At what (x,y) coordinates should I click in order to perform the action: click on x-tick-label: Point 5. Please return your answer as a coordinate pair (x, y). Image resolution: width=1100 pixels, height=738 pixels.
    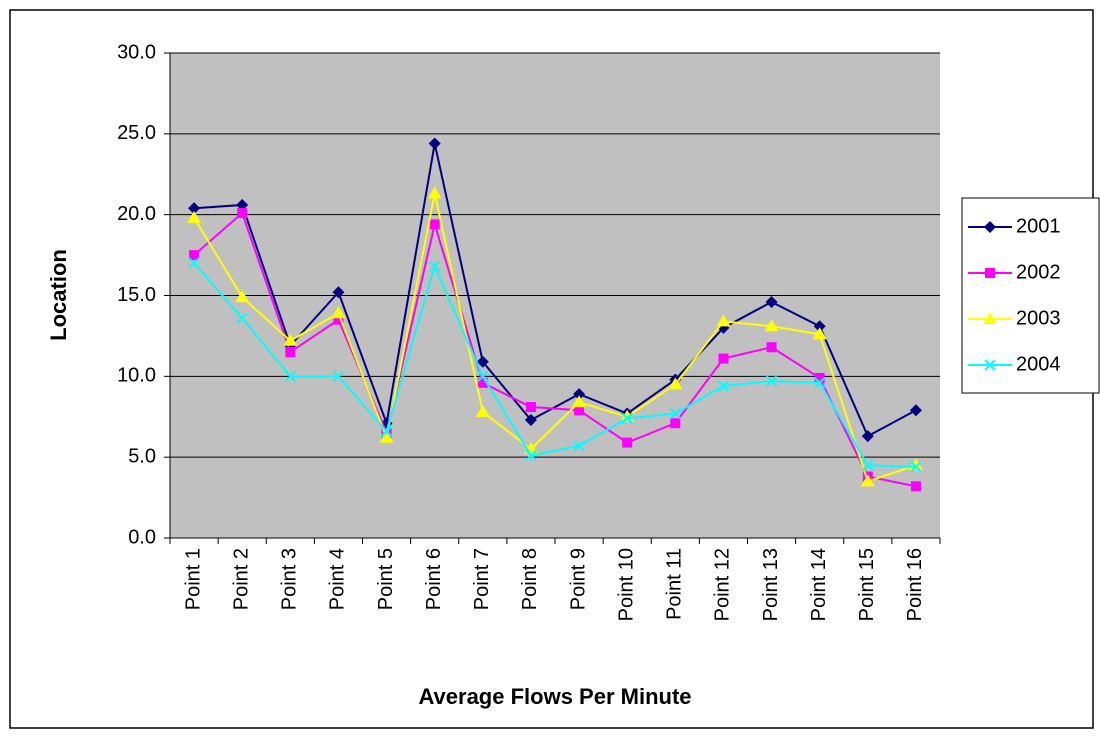
    Looking at the image, I should click on (386, 579).